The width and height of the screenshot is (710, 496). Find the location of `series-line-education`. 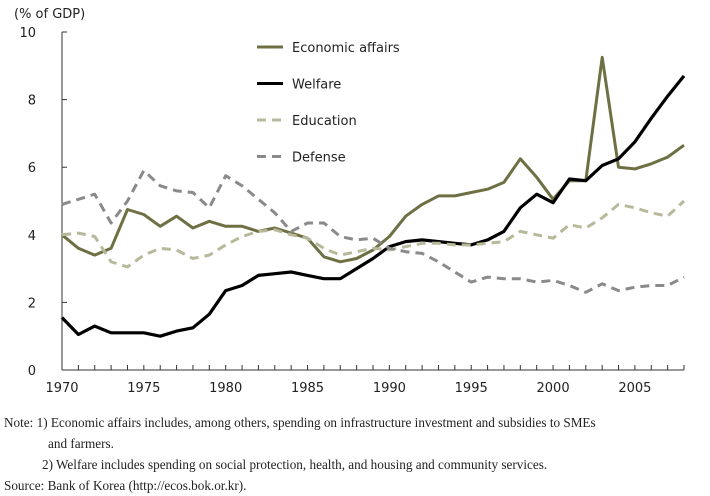

series-line-education is located at coordinates (373, 234).